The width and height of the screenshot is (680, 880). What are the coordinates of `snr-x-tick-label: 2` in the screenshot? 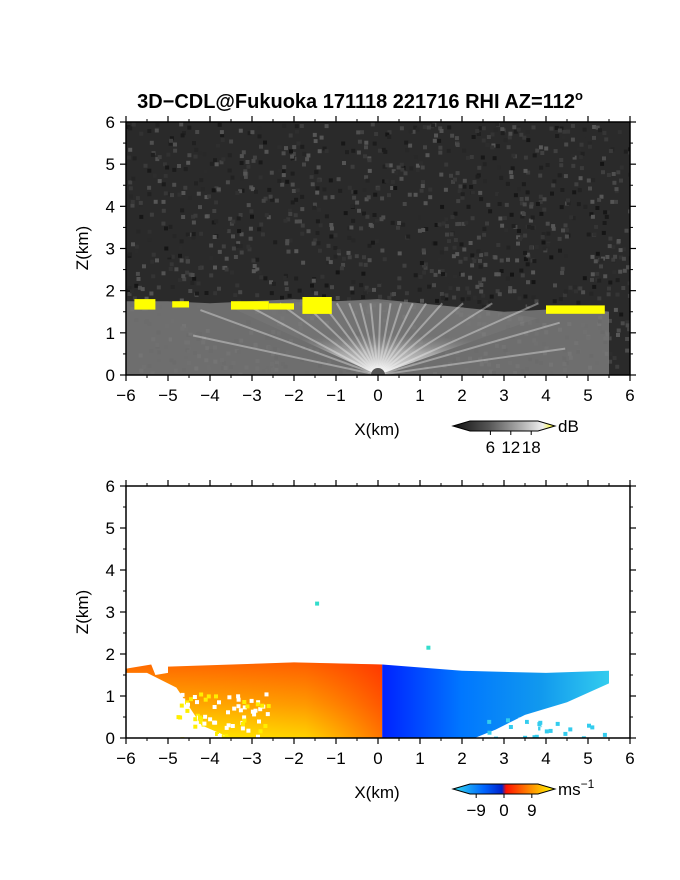 It's located at (461, 395).